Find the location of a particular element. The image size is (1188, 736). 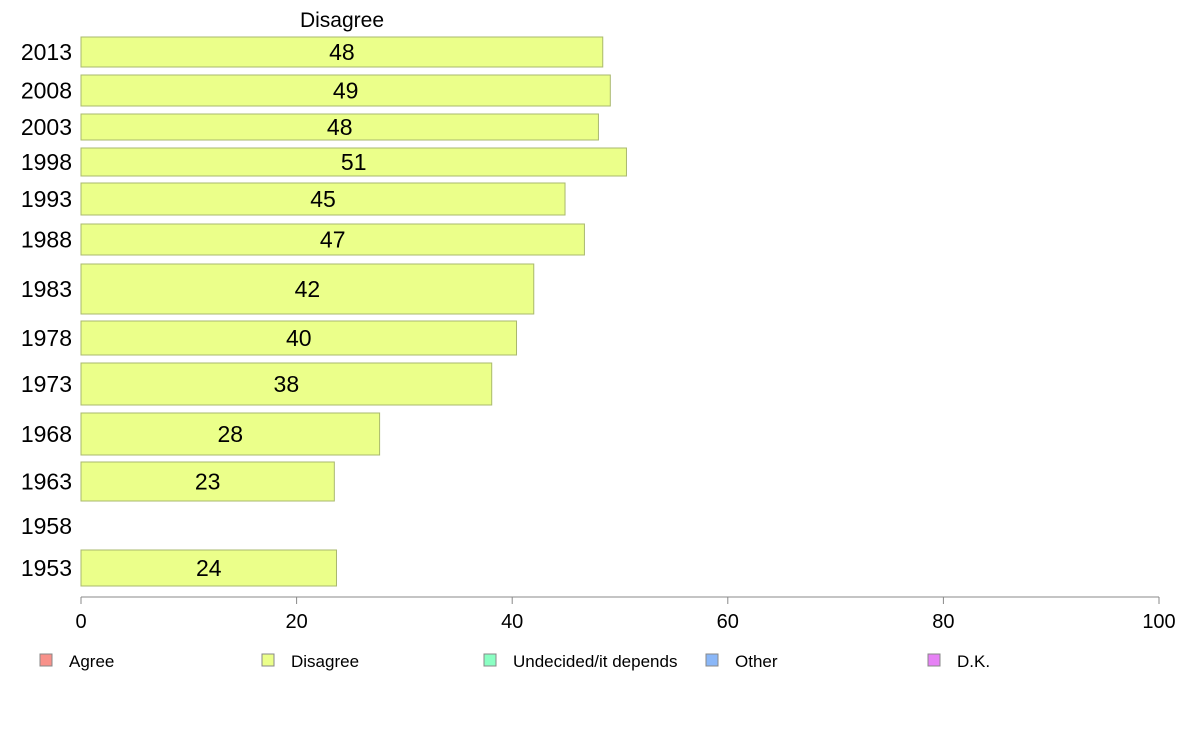

bar-1998 is located at coordinates (353, 162).